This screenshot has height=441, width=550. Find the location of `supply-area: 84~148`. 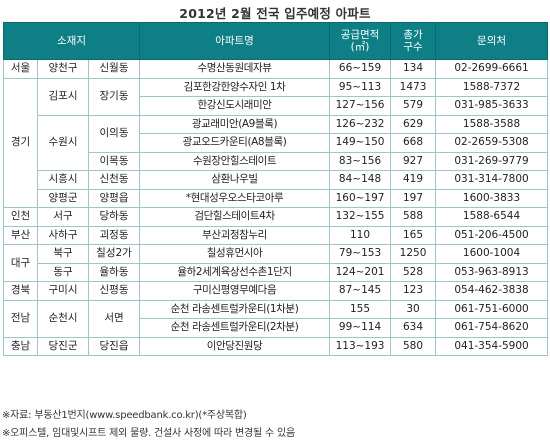

supply-area: 84~148 is located at coordinates (360, 180).